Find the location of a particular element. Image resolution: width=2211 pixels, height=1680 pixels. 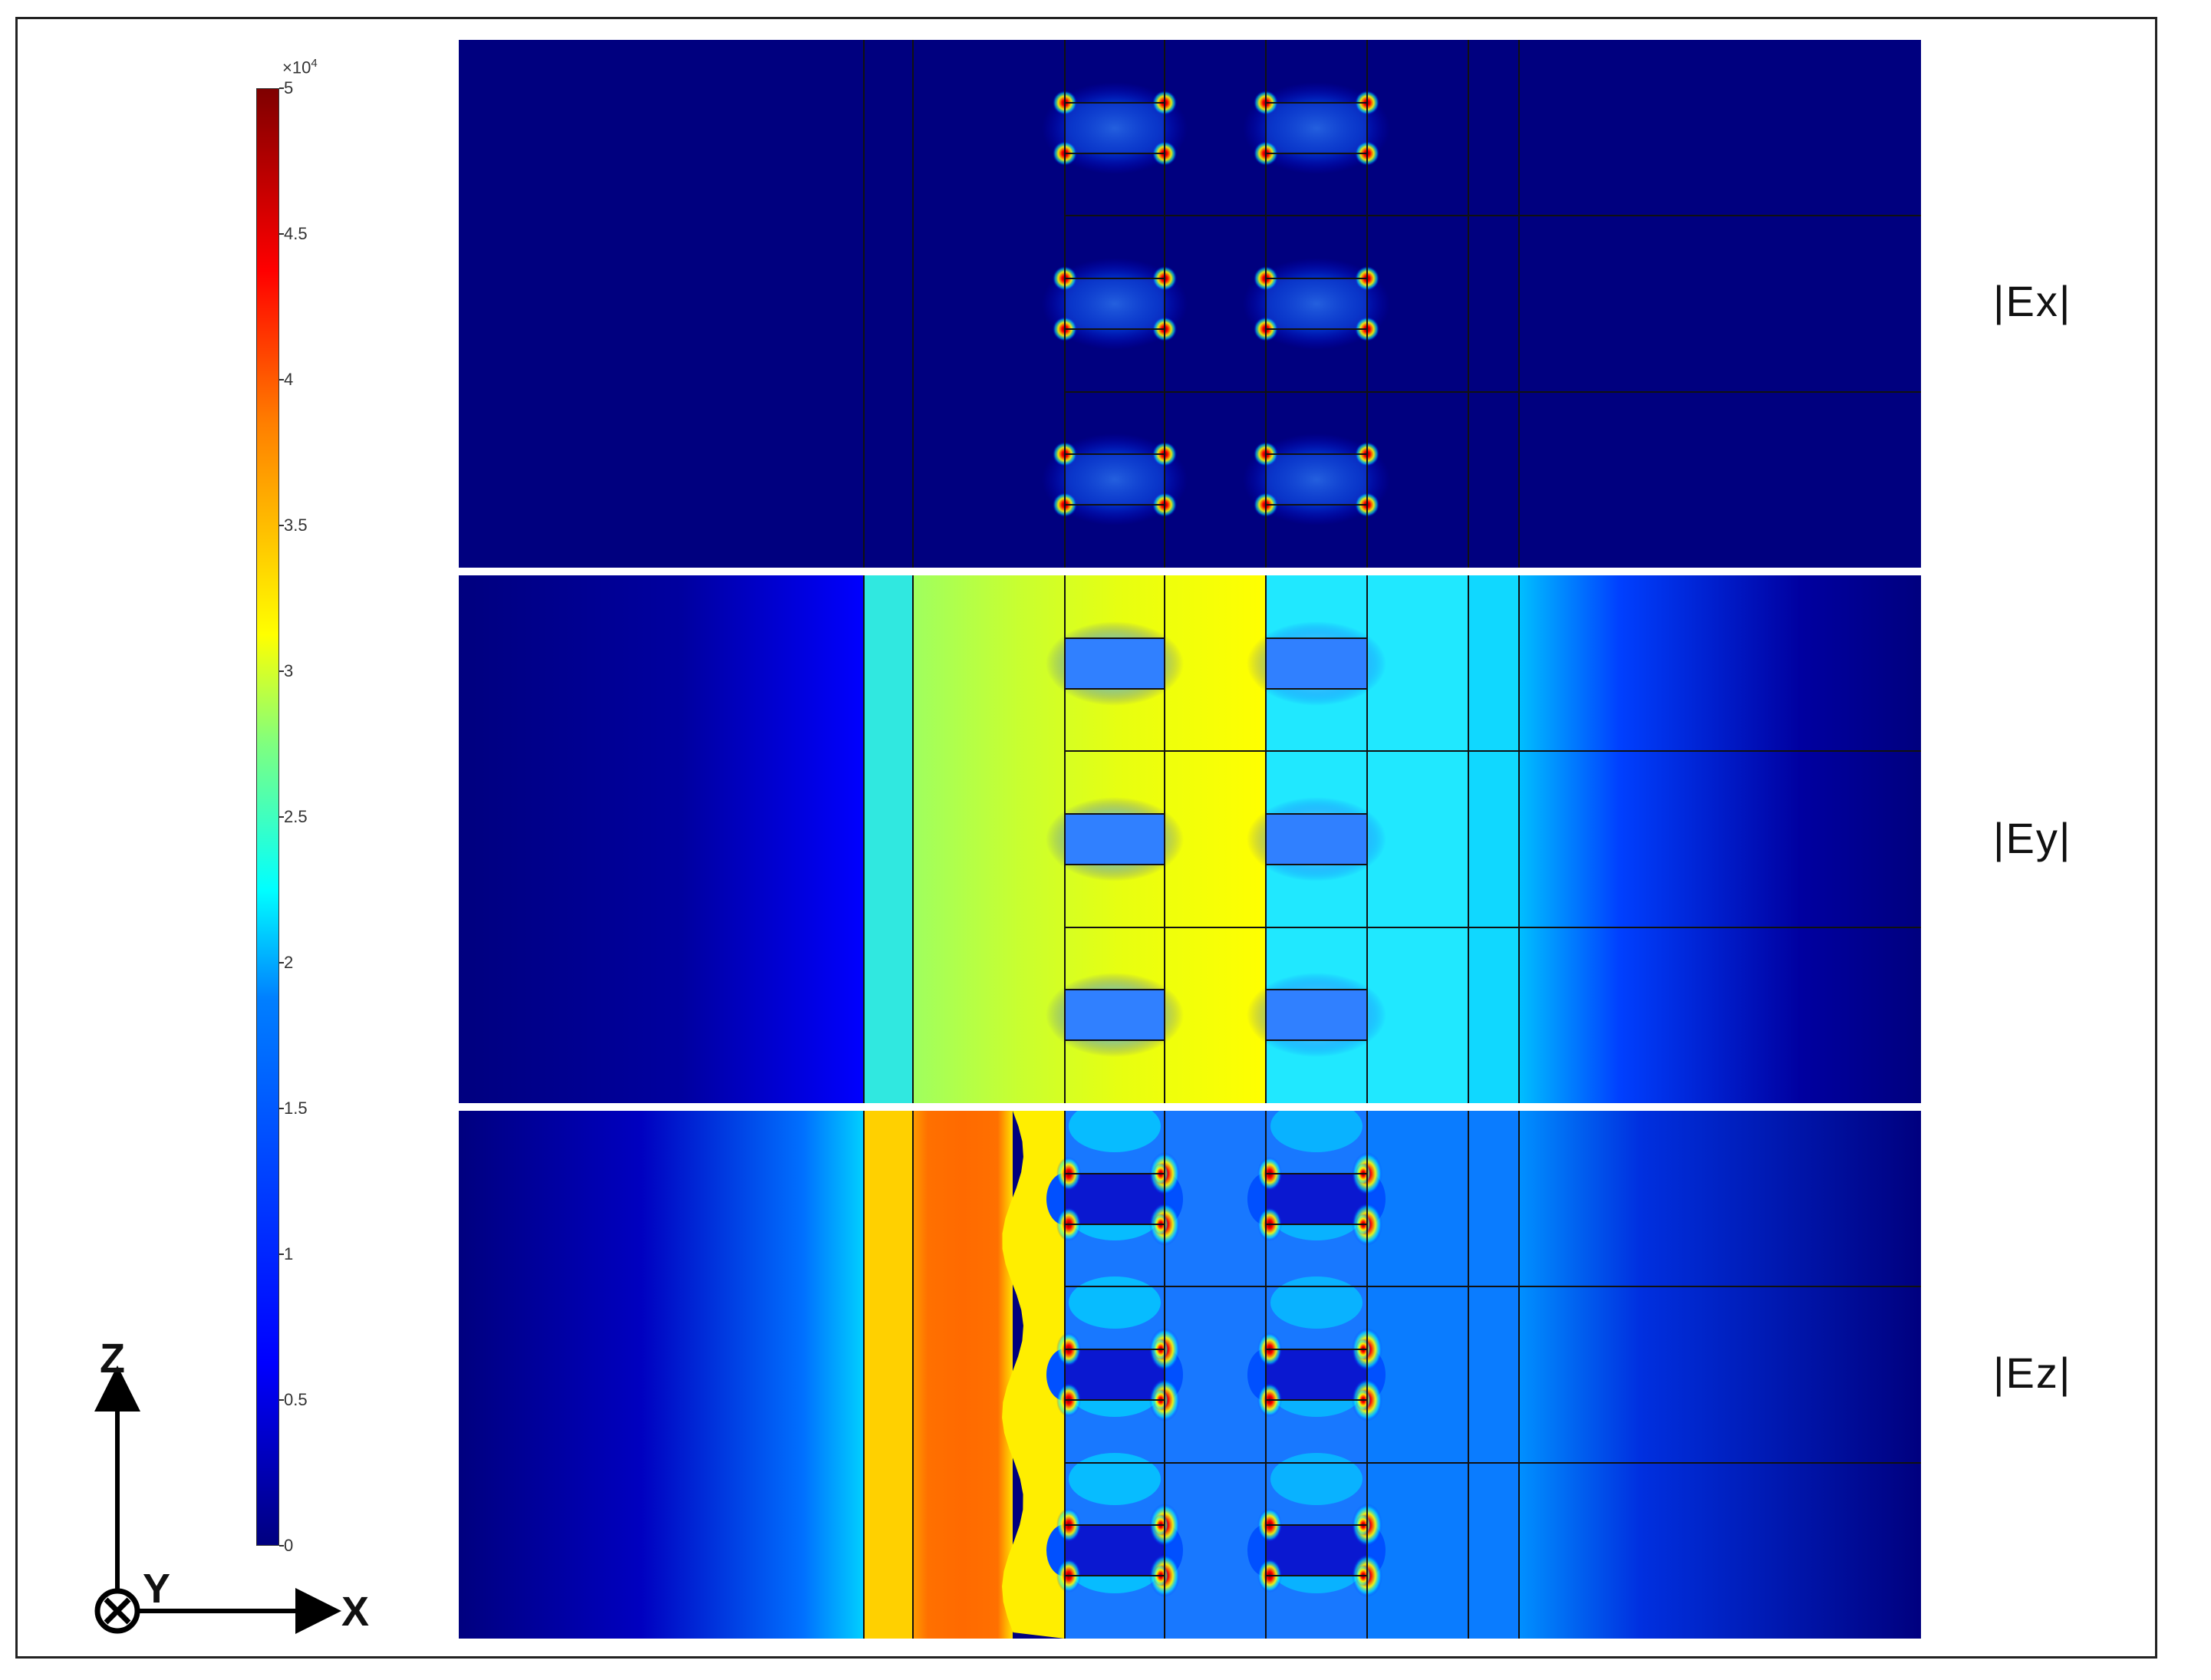

x-axis-label: X is located at coordinates (356, 1612).